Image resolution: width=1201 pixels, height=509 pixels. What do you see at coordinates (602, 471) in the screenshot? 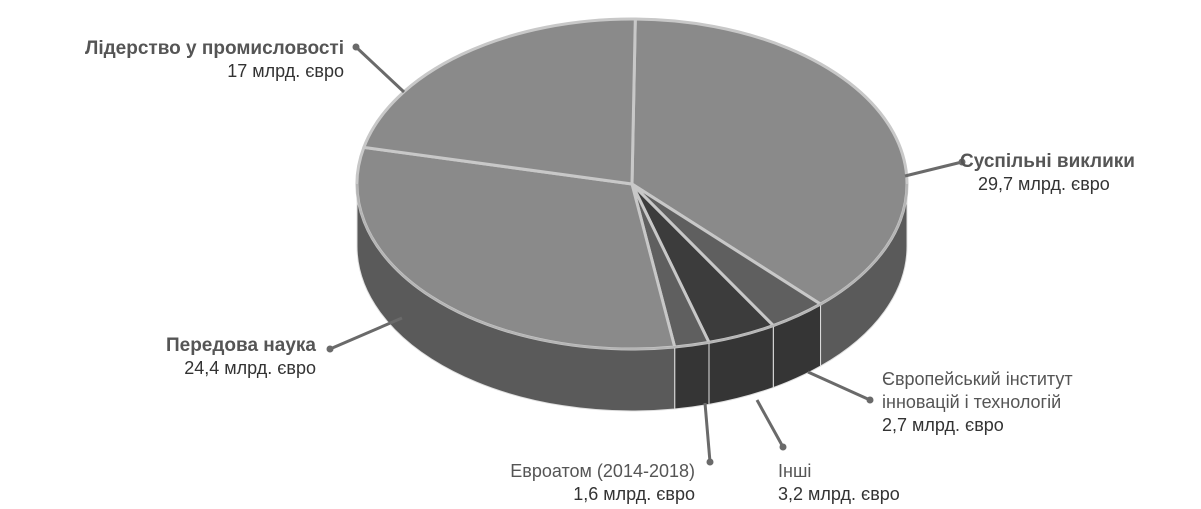
I see `slice-label-name: Евроатом (2014-2018)` at bounding box center [602, 471].